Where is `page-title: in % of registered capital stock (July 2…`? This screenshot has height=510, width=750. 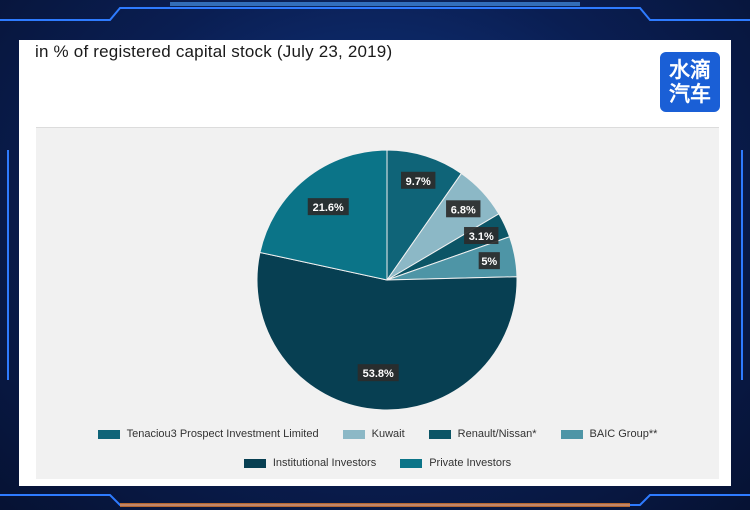
page-title: in % of registered capital stock (July 2… is located at coordinates (214, 51).